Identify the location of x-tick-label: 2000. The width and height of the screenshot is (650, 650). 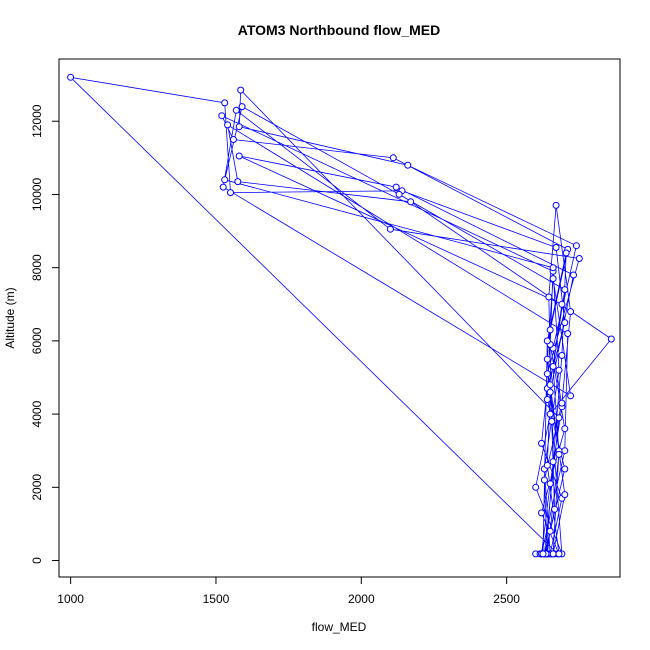
(361, 599).